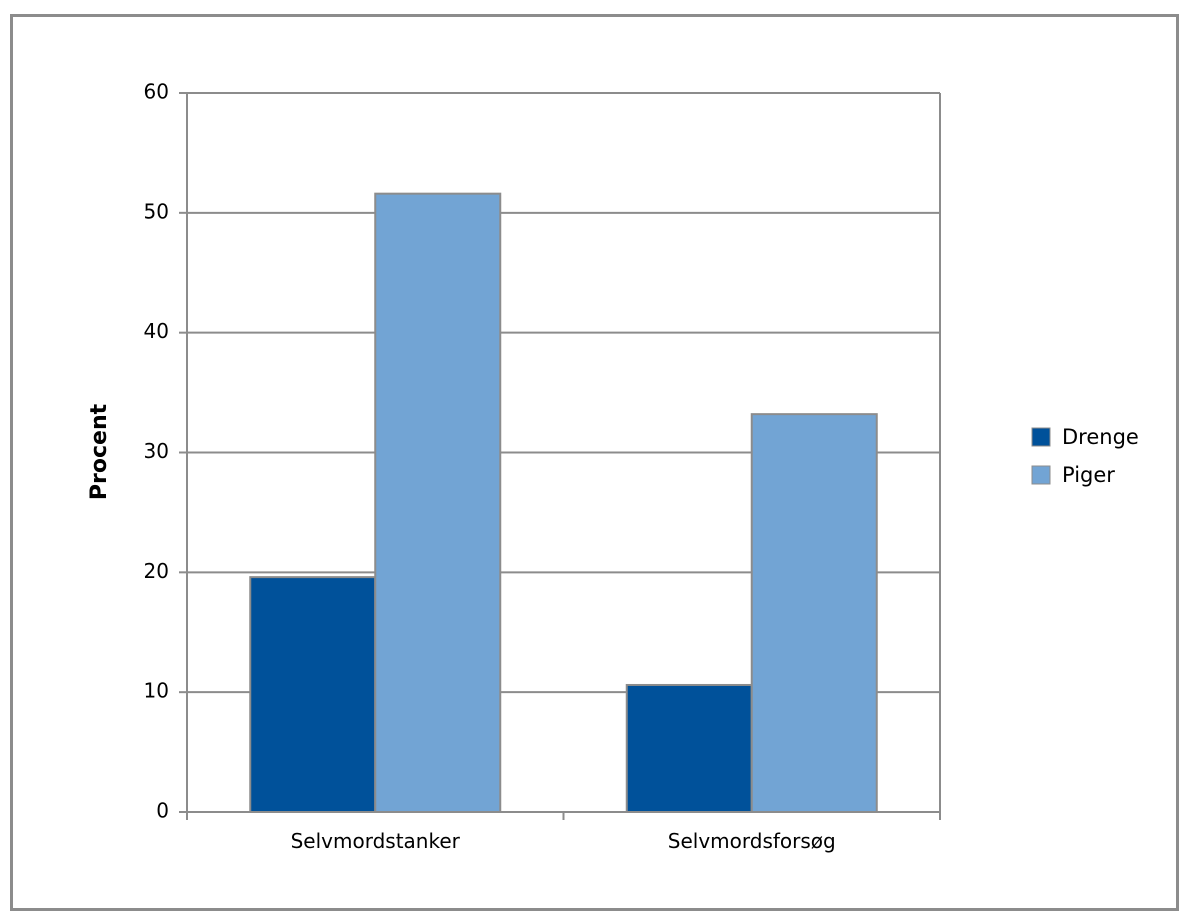 Image resolution: width=1189 pixels, height=921 pixels. I want to click on y-tick-label: 10, so click(156, 691).